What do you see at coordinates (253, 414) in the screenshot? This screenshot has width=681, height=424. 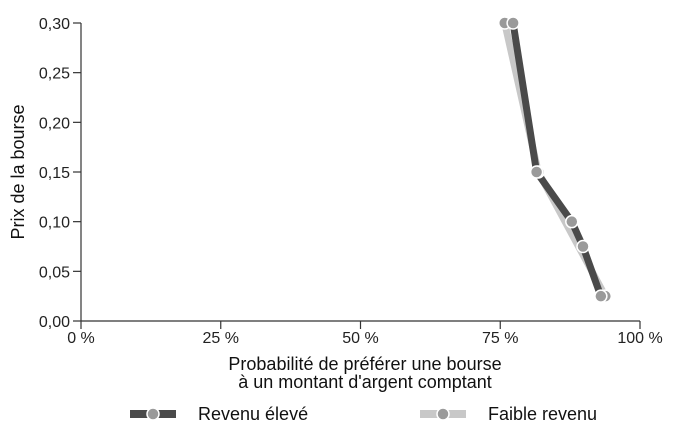 I see `legend-label: Revenu élevé` at bounding box center [253, 414].